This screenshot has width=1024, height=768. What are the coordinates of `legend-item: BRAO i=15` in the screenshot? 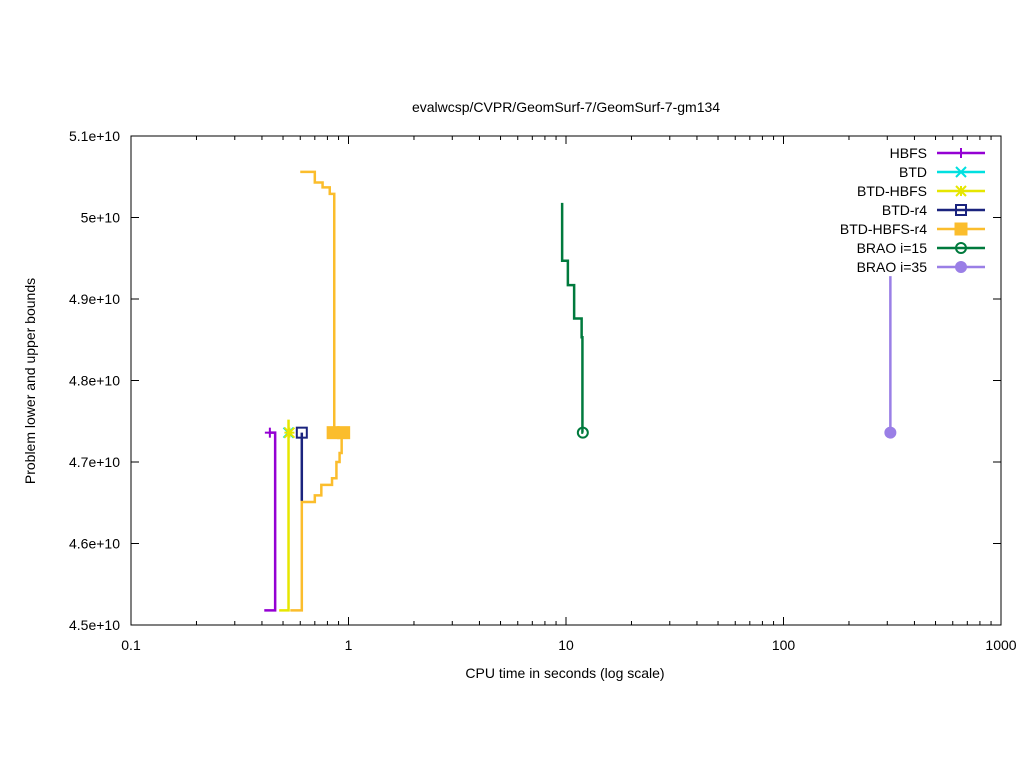 It's located at (921, 248).